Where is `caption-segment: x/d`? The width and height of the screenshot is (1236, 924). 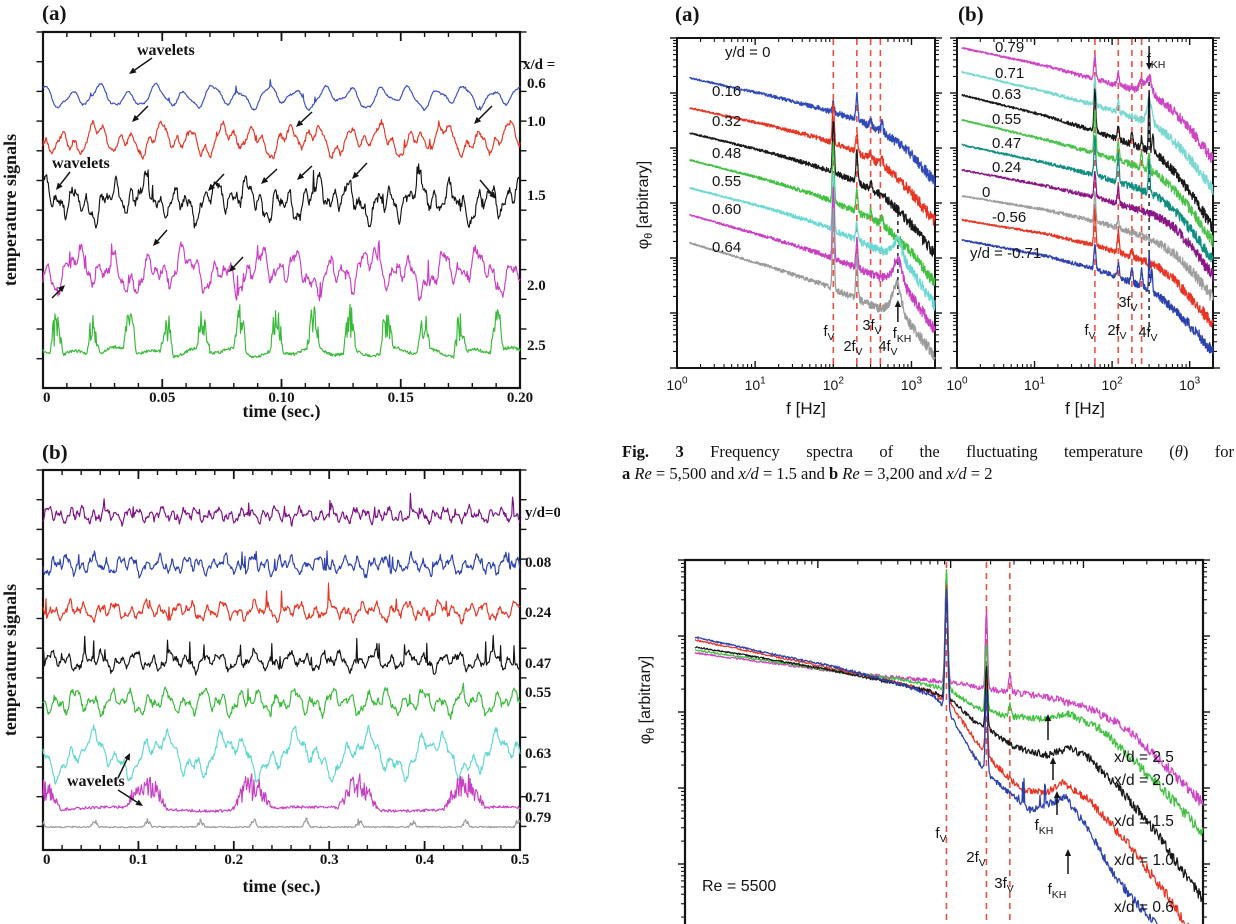
caption-segment: x/d is located at coordinates (748, 473).